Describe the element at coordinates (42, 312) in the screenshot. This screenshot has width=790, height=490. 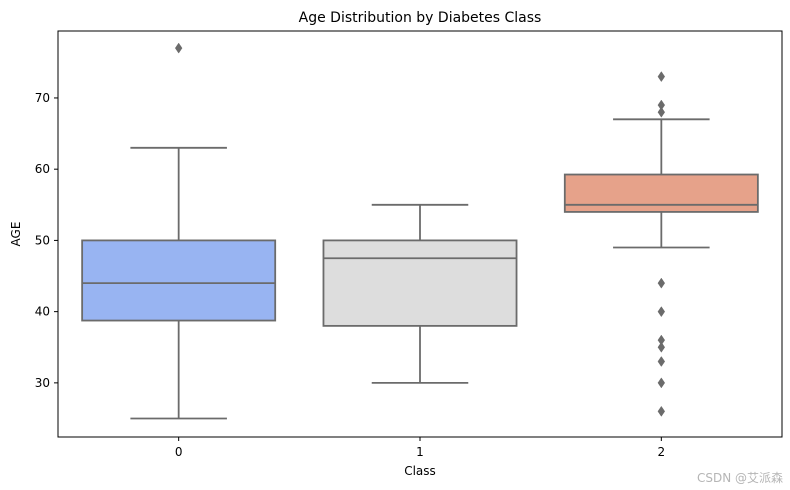
I see `y-tick-label: 40` at that location.